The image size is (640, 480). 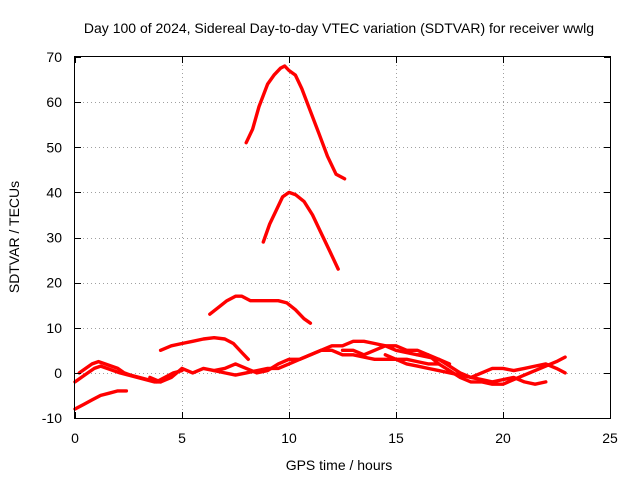 What do you see at coordinates (610, 438) in the screenshot?
I see `x-tick-label: 25` at bounding box center [610, 438].